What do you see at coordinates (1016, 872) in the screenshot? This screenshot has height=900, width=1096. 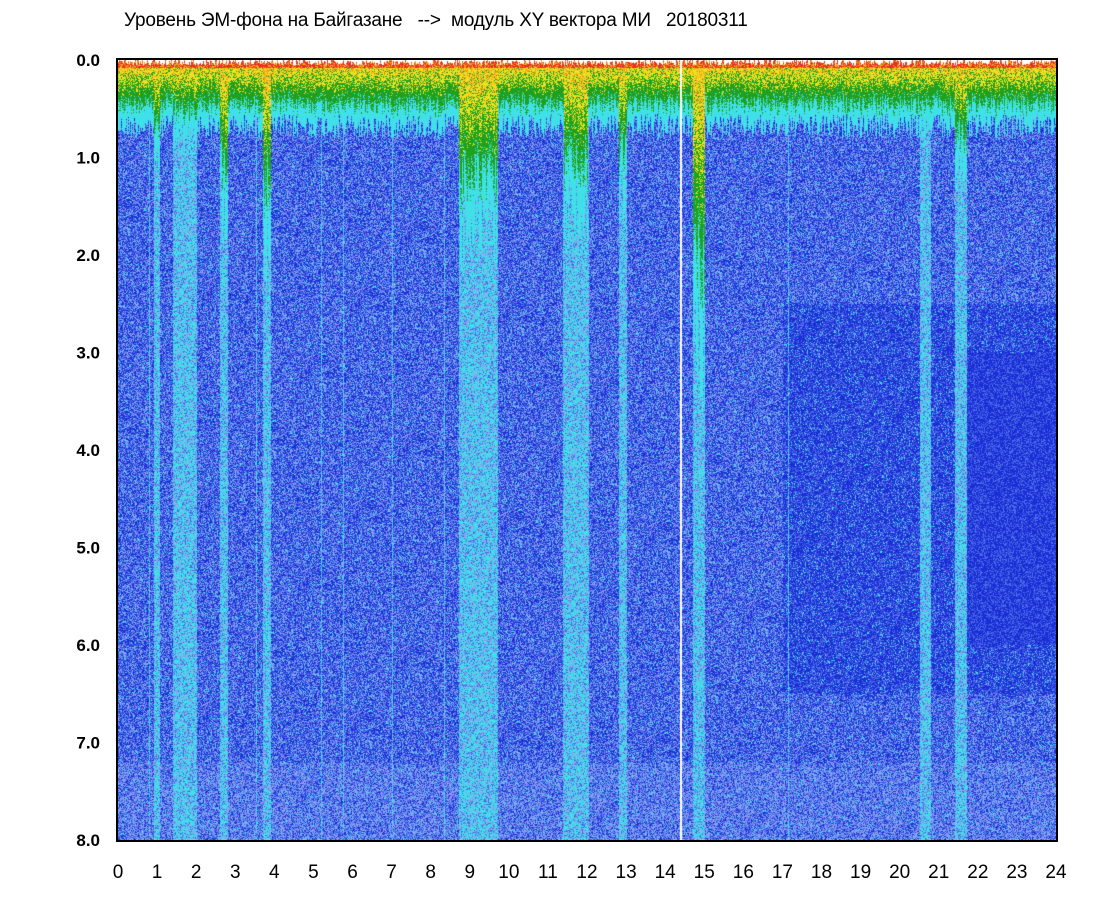 I see `x-tick-label: 23` at bounding box center [1016, 872].